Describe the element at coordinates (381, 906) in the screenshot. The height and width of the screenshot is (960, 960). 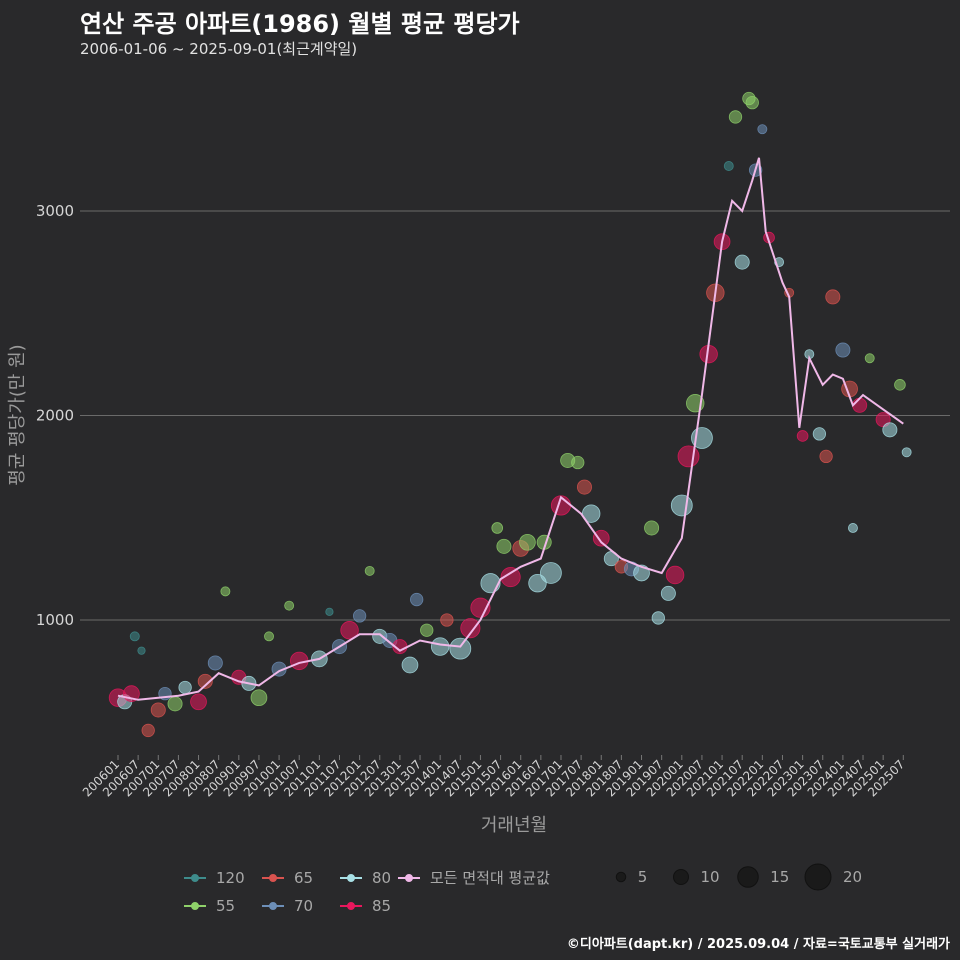
I see `legend-label: 85` at that location.